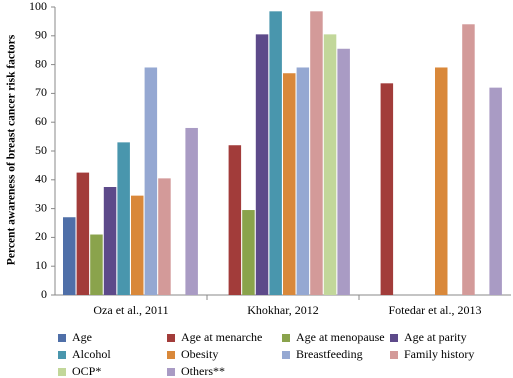  What do you see at coordinates (41, 236) in the screenshot?
I see `y-tick-label: 20` at bounding box center [41, 236].